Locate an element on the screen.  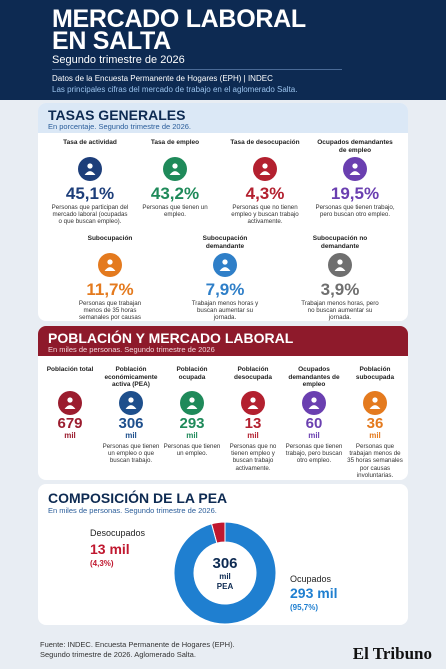
rate-value: 45,1% is located at coordinates (90, 193).